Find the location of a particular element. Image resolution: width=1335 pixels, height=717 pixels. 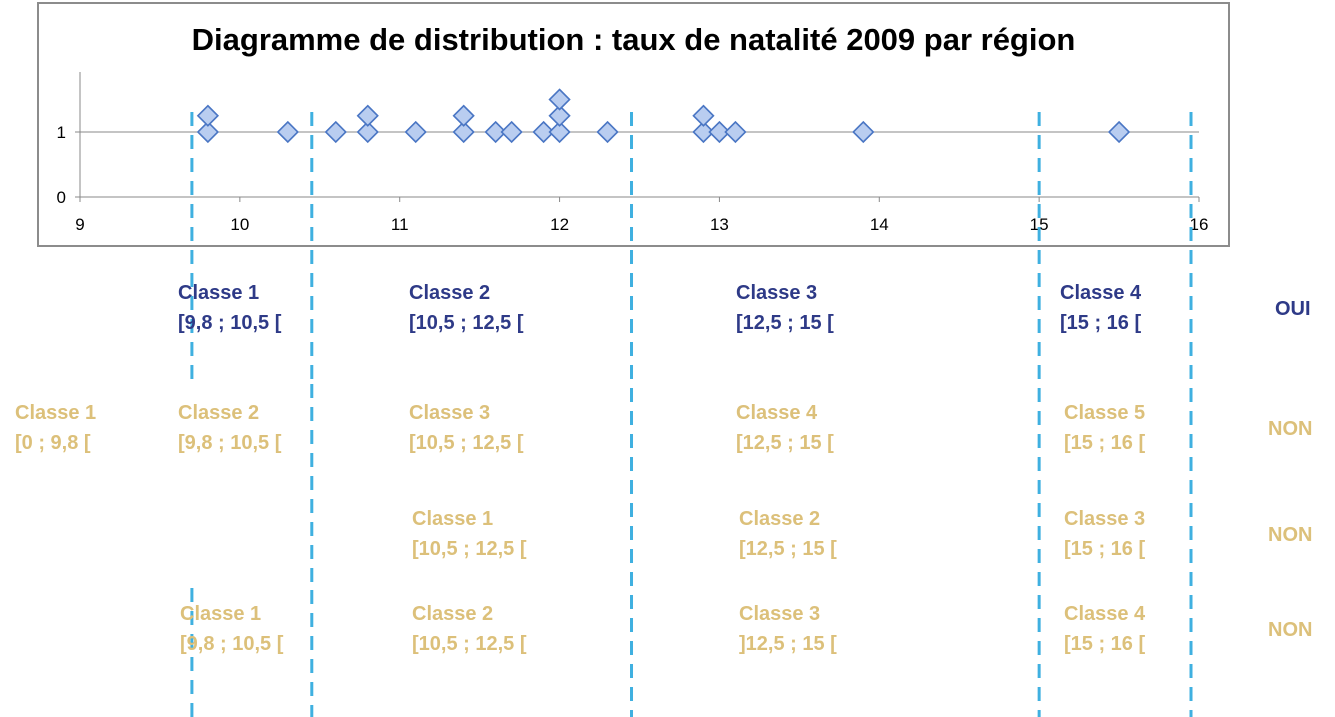

row1-class4-label: Classe 4 [15 ; 16 [ is located at coordinates (1101, 308).